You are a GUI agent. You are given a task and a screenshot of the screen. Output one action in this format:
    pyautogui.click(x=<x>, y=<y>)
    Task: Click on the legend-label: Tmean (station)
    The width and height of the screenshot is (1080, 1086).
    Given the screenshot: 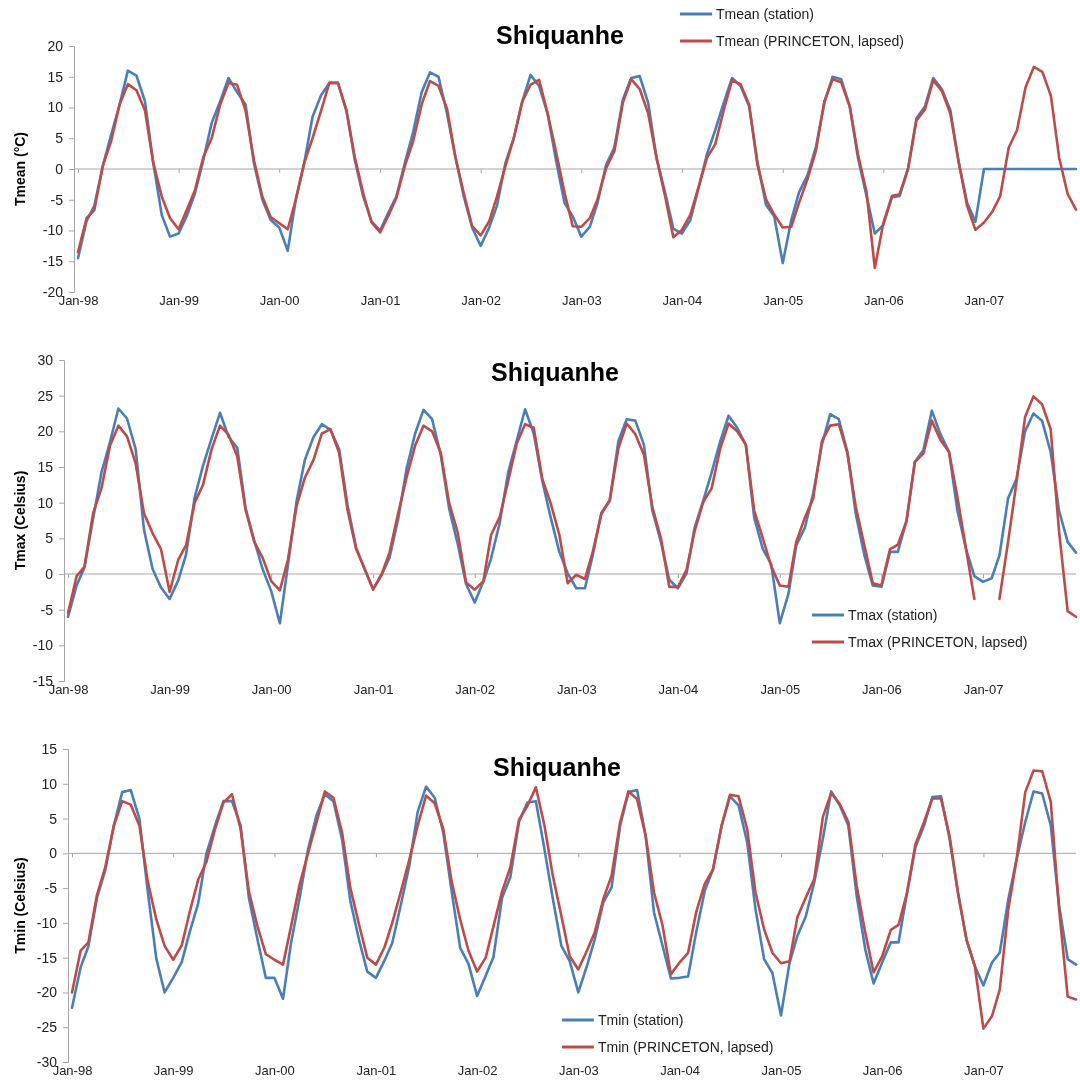 What is the action you would take?
    pyautogui.click(x=765, y=14)
    